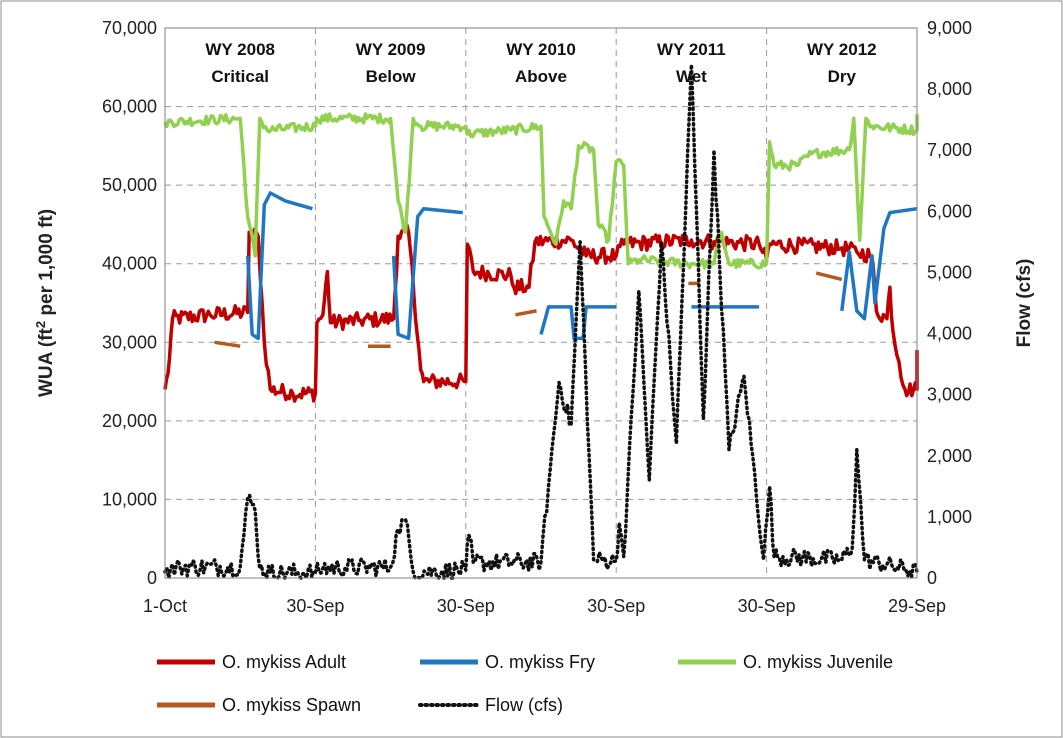 The height and width of the screenshot is (738, 1063). Describe the element at coordinates (691, 49) in the screenshot. I see `water-year-label: WY 2011` at that location.